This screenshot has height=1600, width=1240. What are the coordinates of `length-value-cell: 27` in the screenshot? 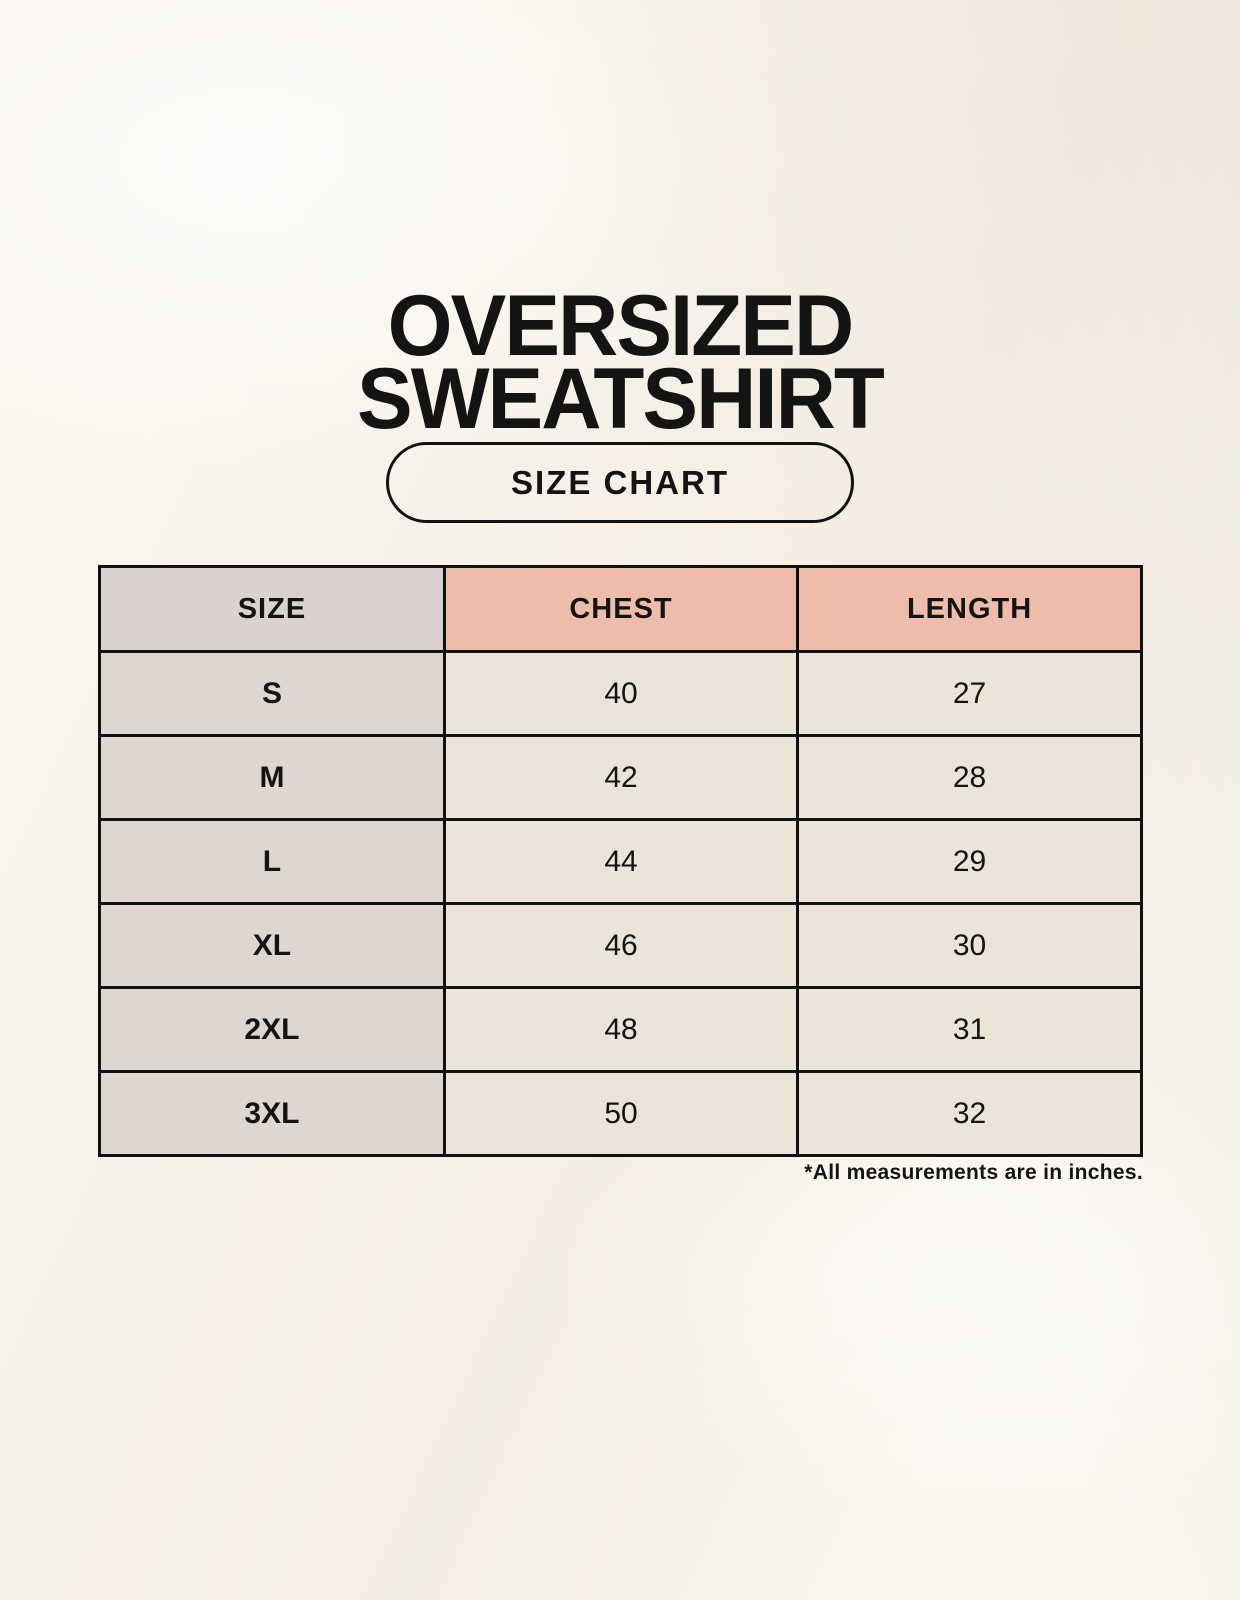 It's located at (969, 693).